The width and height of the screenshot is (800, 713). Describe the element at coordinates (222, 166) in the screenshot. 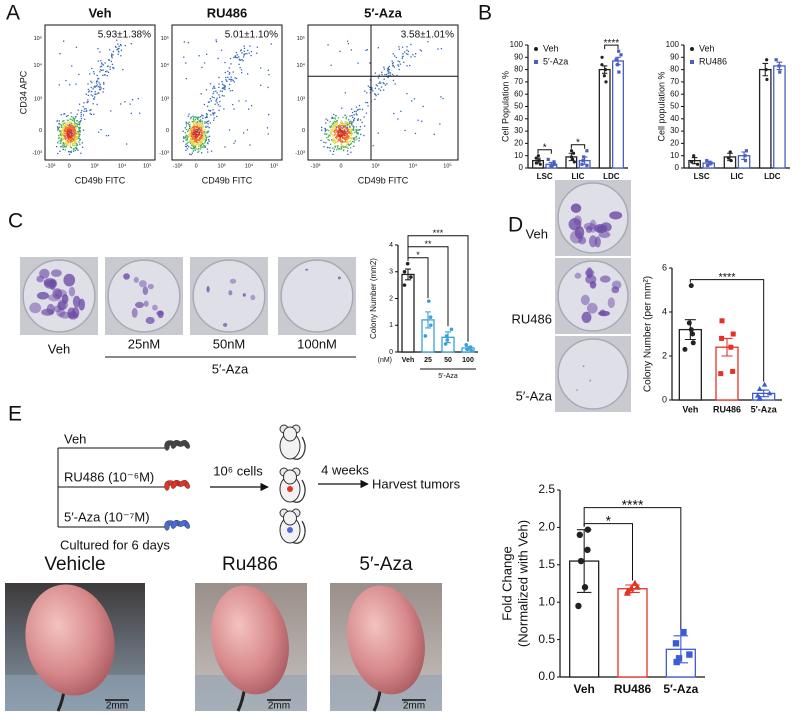

I see `x-tick-label: 10³` at that location.